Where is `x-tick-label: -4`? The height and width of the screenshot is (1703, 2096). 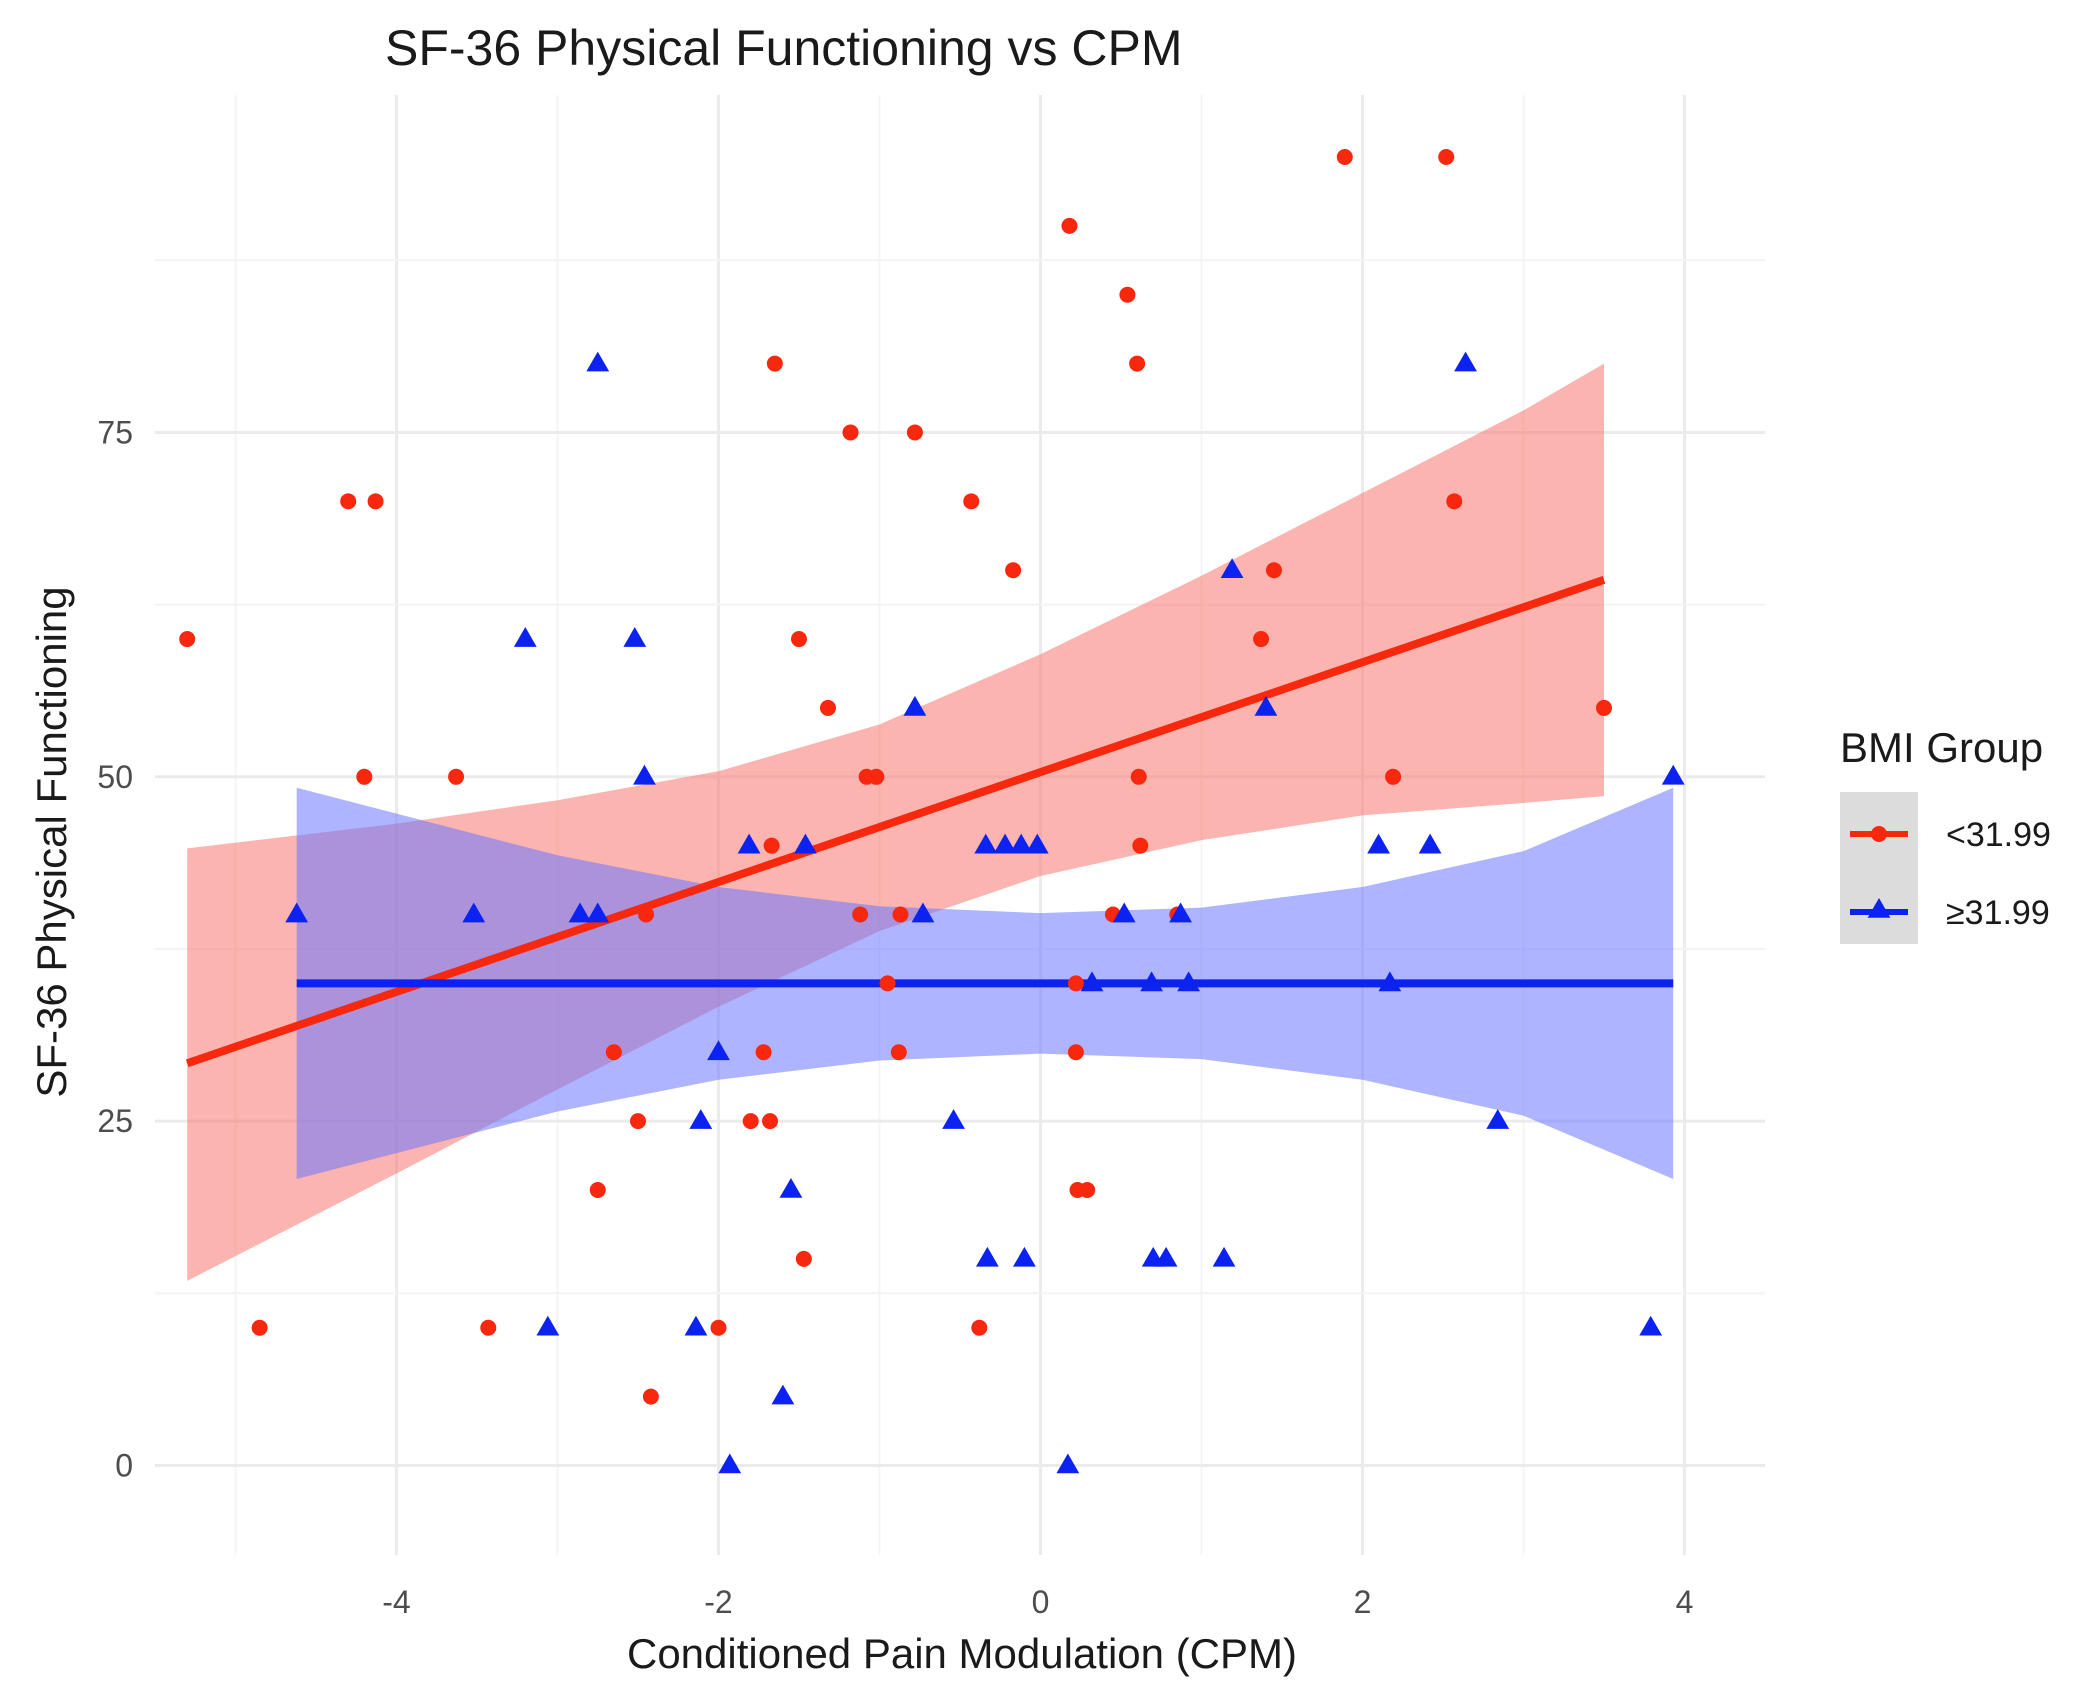 x-tick-label: -4 is located at coordinates (396, 1602).